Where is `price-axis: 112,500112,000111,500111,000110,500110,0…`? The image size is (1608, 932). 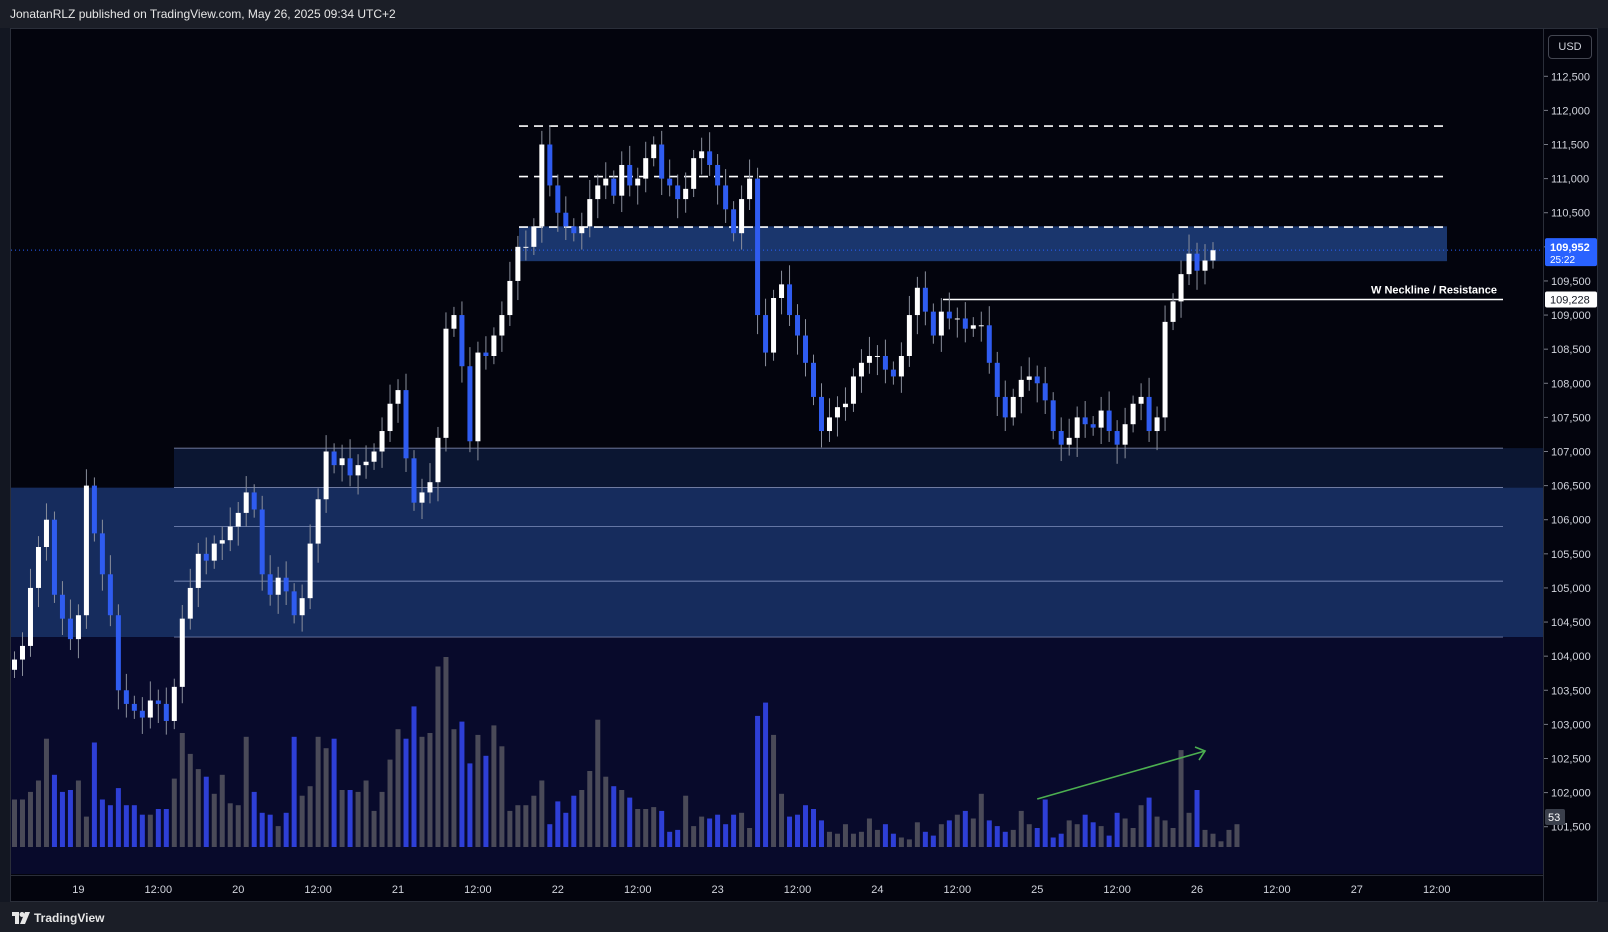 price-axis: 112,500112,000111,500111,000110,500110,0… is located at coordinates (1570, 465).